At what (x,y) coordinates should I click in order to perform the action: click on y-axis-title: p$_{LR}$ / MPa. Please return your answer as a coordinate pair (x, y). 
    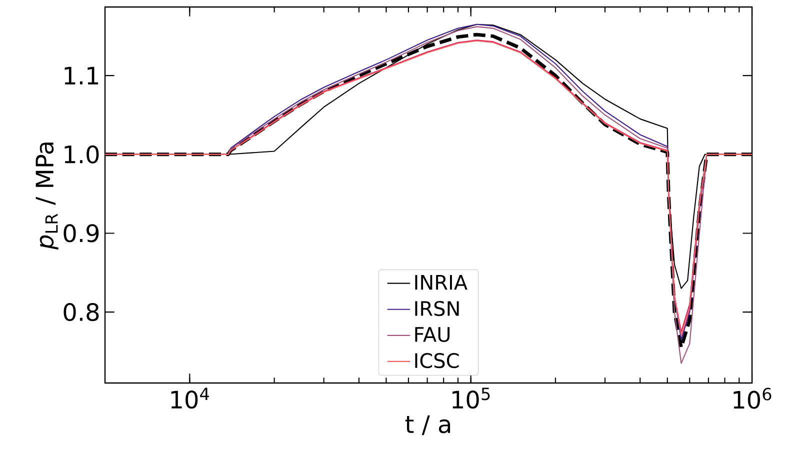
    Looking at the image, I should click on (47, 196).